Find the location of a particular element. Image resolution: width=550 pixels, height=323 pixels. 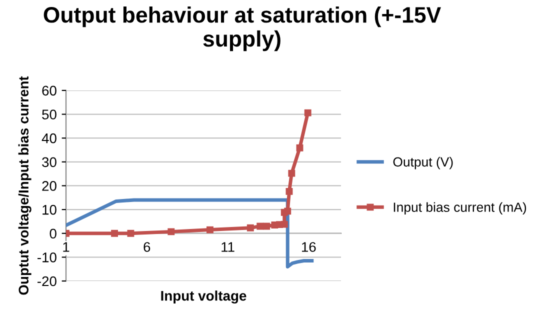

legend-label: Input bias current (mA) is located at coordinates (460, 208).